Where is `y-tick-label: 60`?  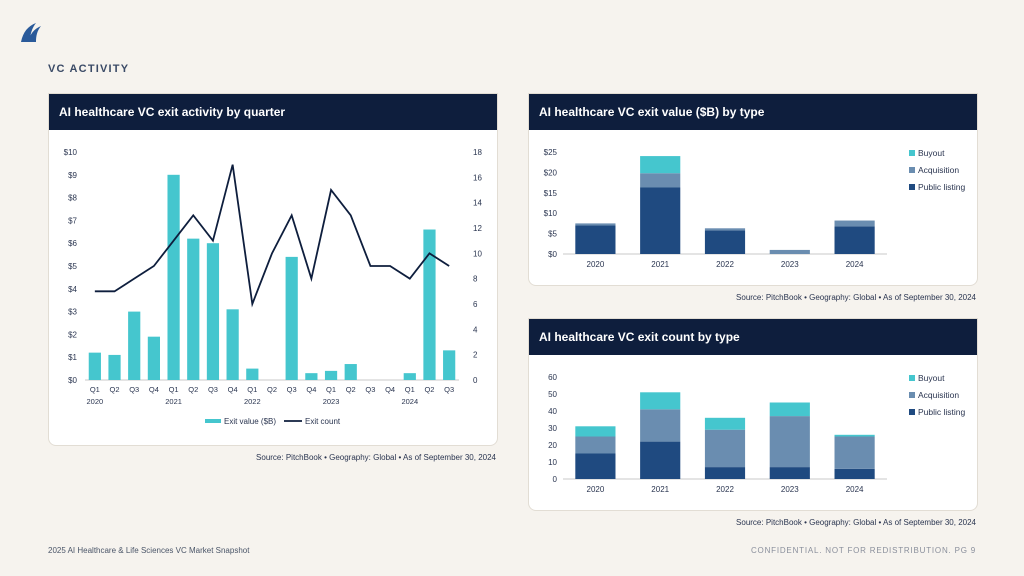 y-tick-label: 60 is located at coordinates (552, 377).